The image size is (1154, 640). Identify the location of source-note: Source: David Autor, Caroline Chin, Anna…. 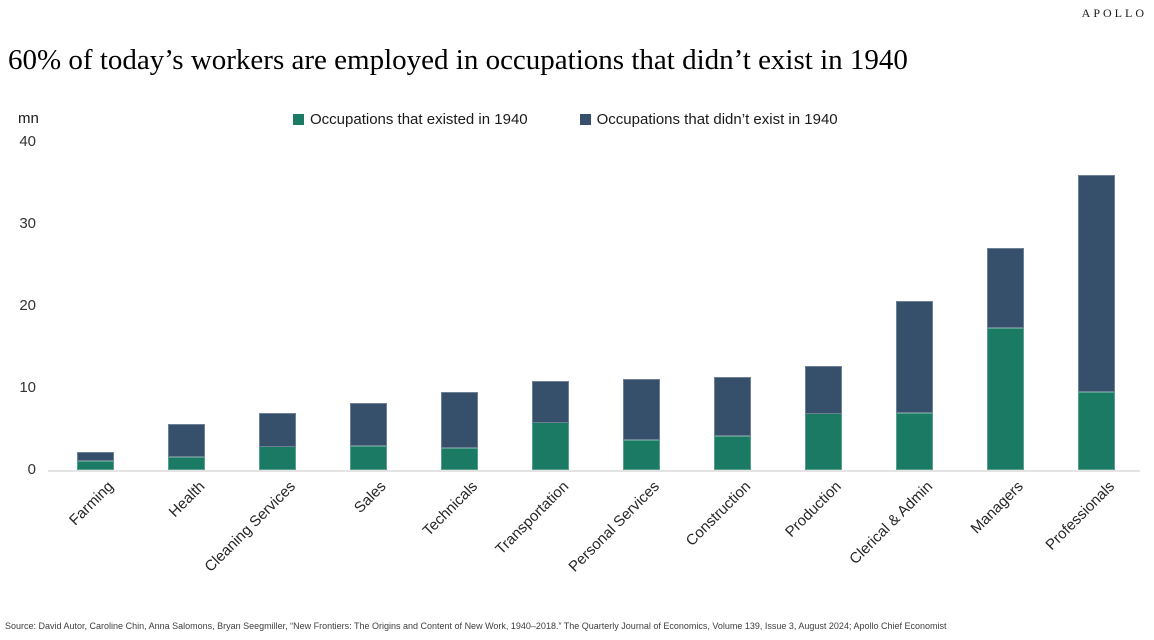
(476, 626).